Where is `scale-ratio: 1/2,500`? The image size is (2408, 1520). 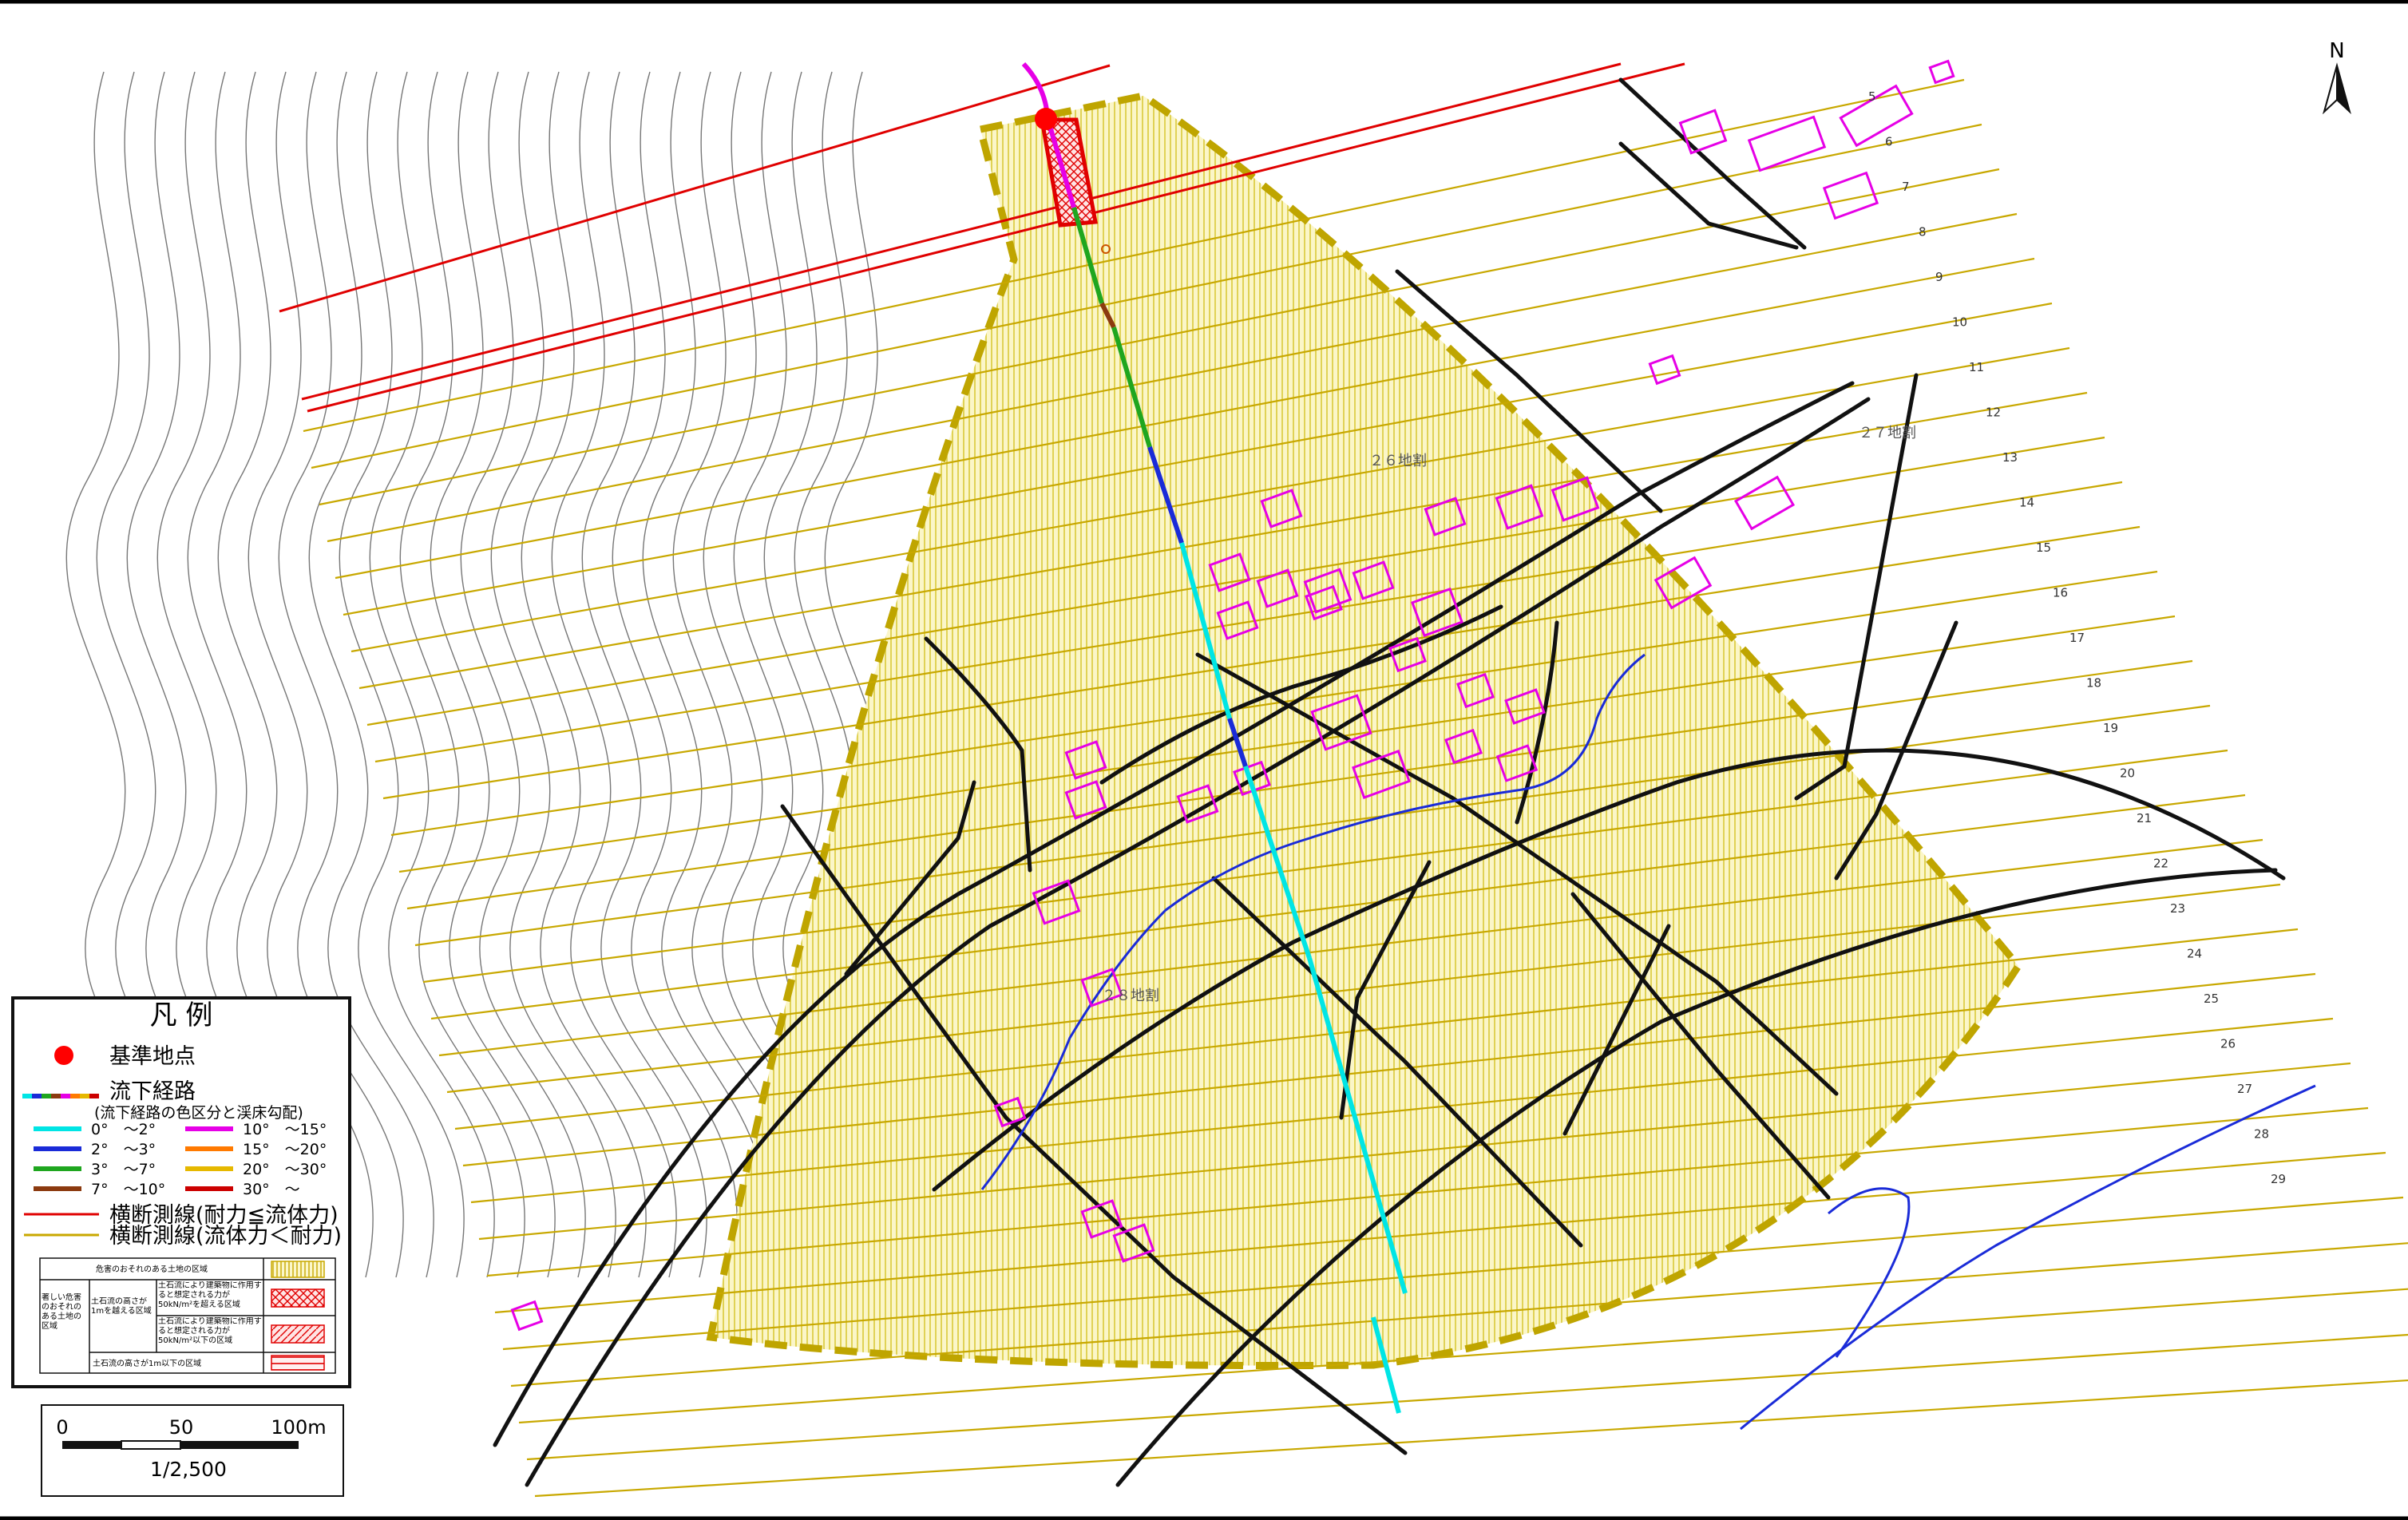 scale-ratio: 1/2,500 is located at coordinates (188, 1469).